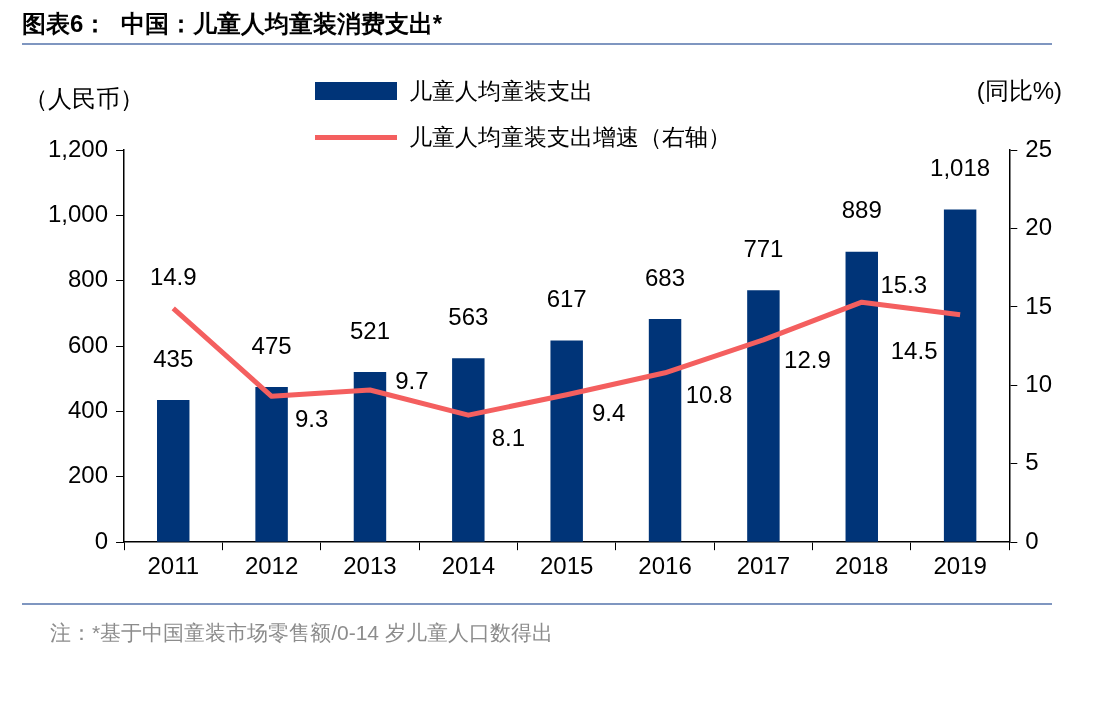 This screenshot has width=1111, height=701. What do you see at coordinates (566, 566) in the screenshot?
I see `x-tick-label: 2015` at bounding box center [566, 566].